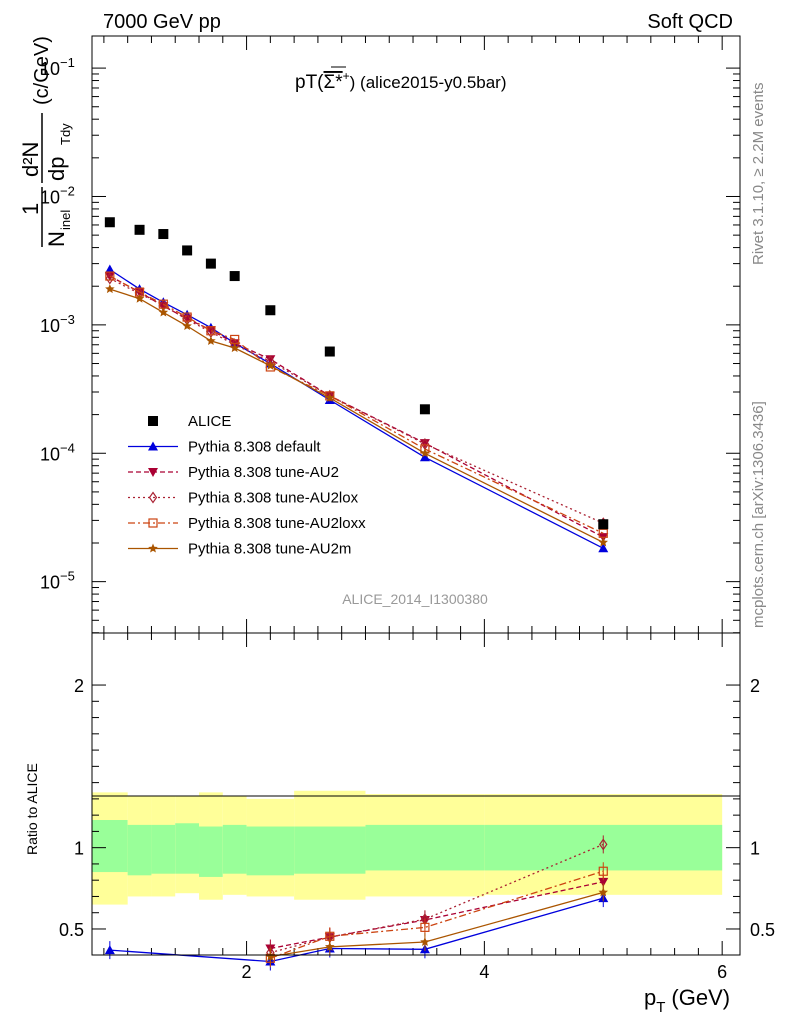 This screenshot has height=1024, width=786. Describe the element at coordinates (67, 62) in the screenshot. I see `y-tick-exp: −1` at that location.